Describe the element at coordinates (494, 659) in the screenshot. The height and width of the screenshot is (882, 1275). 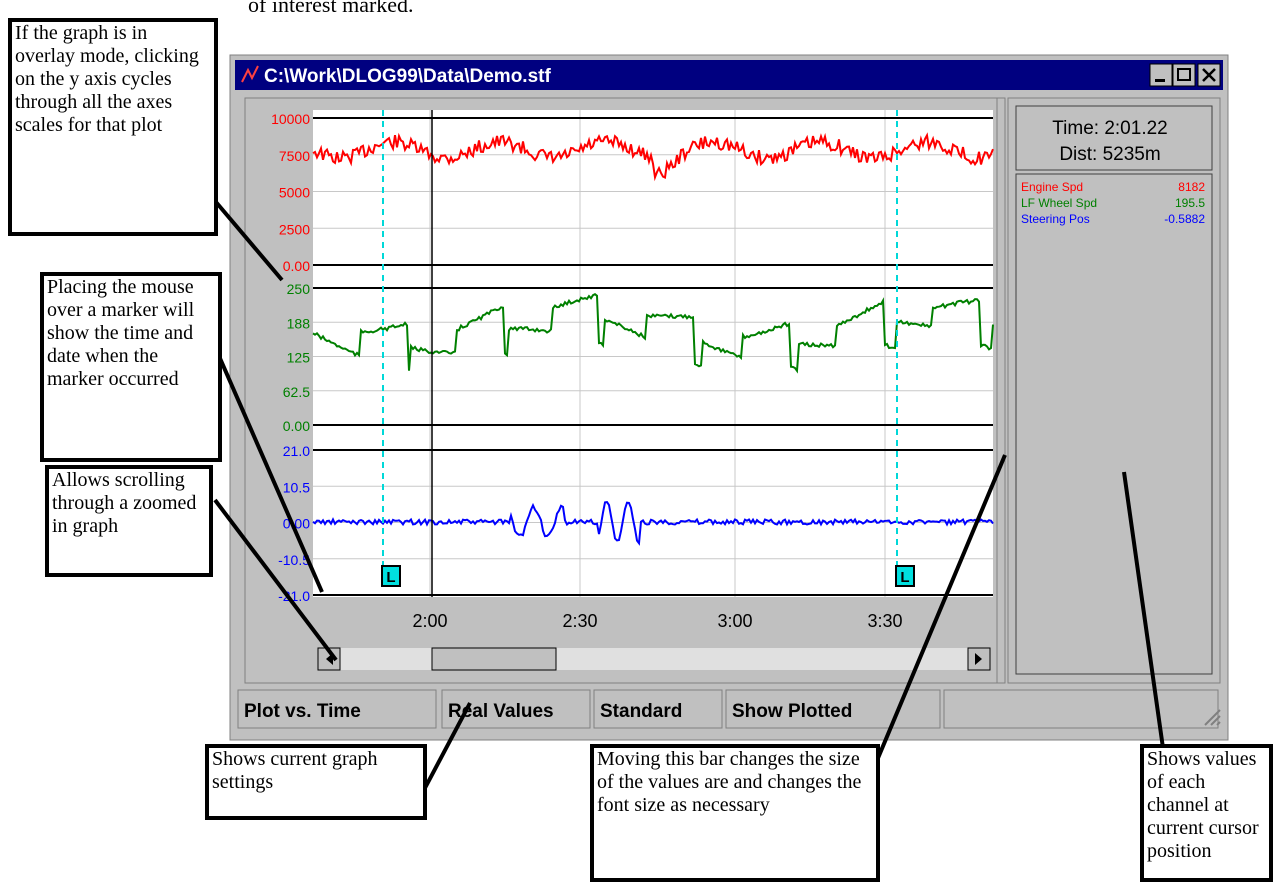
I see `scroll-thumb` at that location.